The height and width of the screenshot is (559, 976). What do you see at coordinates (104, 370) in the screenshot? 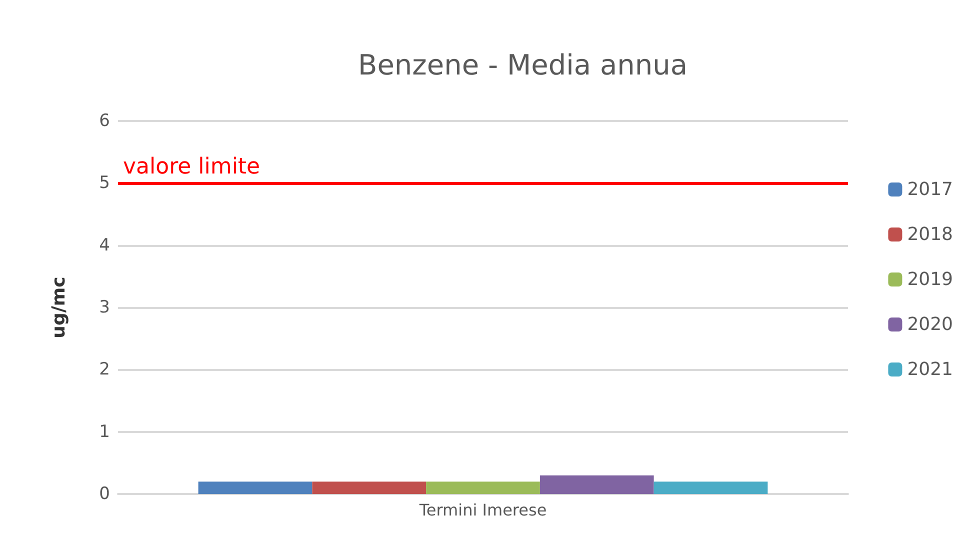
I see `y-tick-label: 2` at bounding box center [104, 370].